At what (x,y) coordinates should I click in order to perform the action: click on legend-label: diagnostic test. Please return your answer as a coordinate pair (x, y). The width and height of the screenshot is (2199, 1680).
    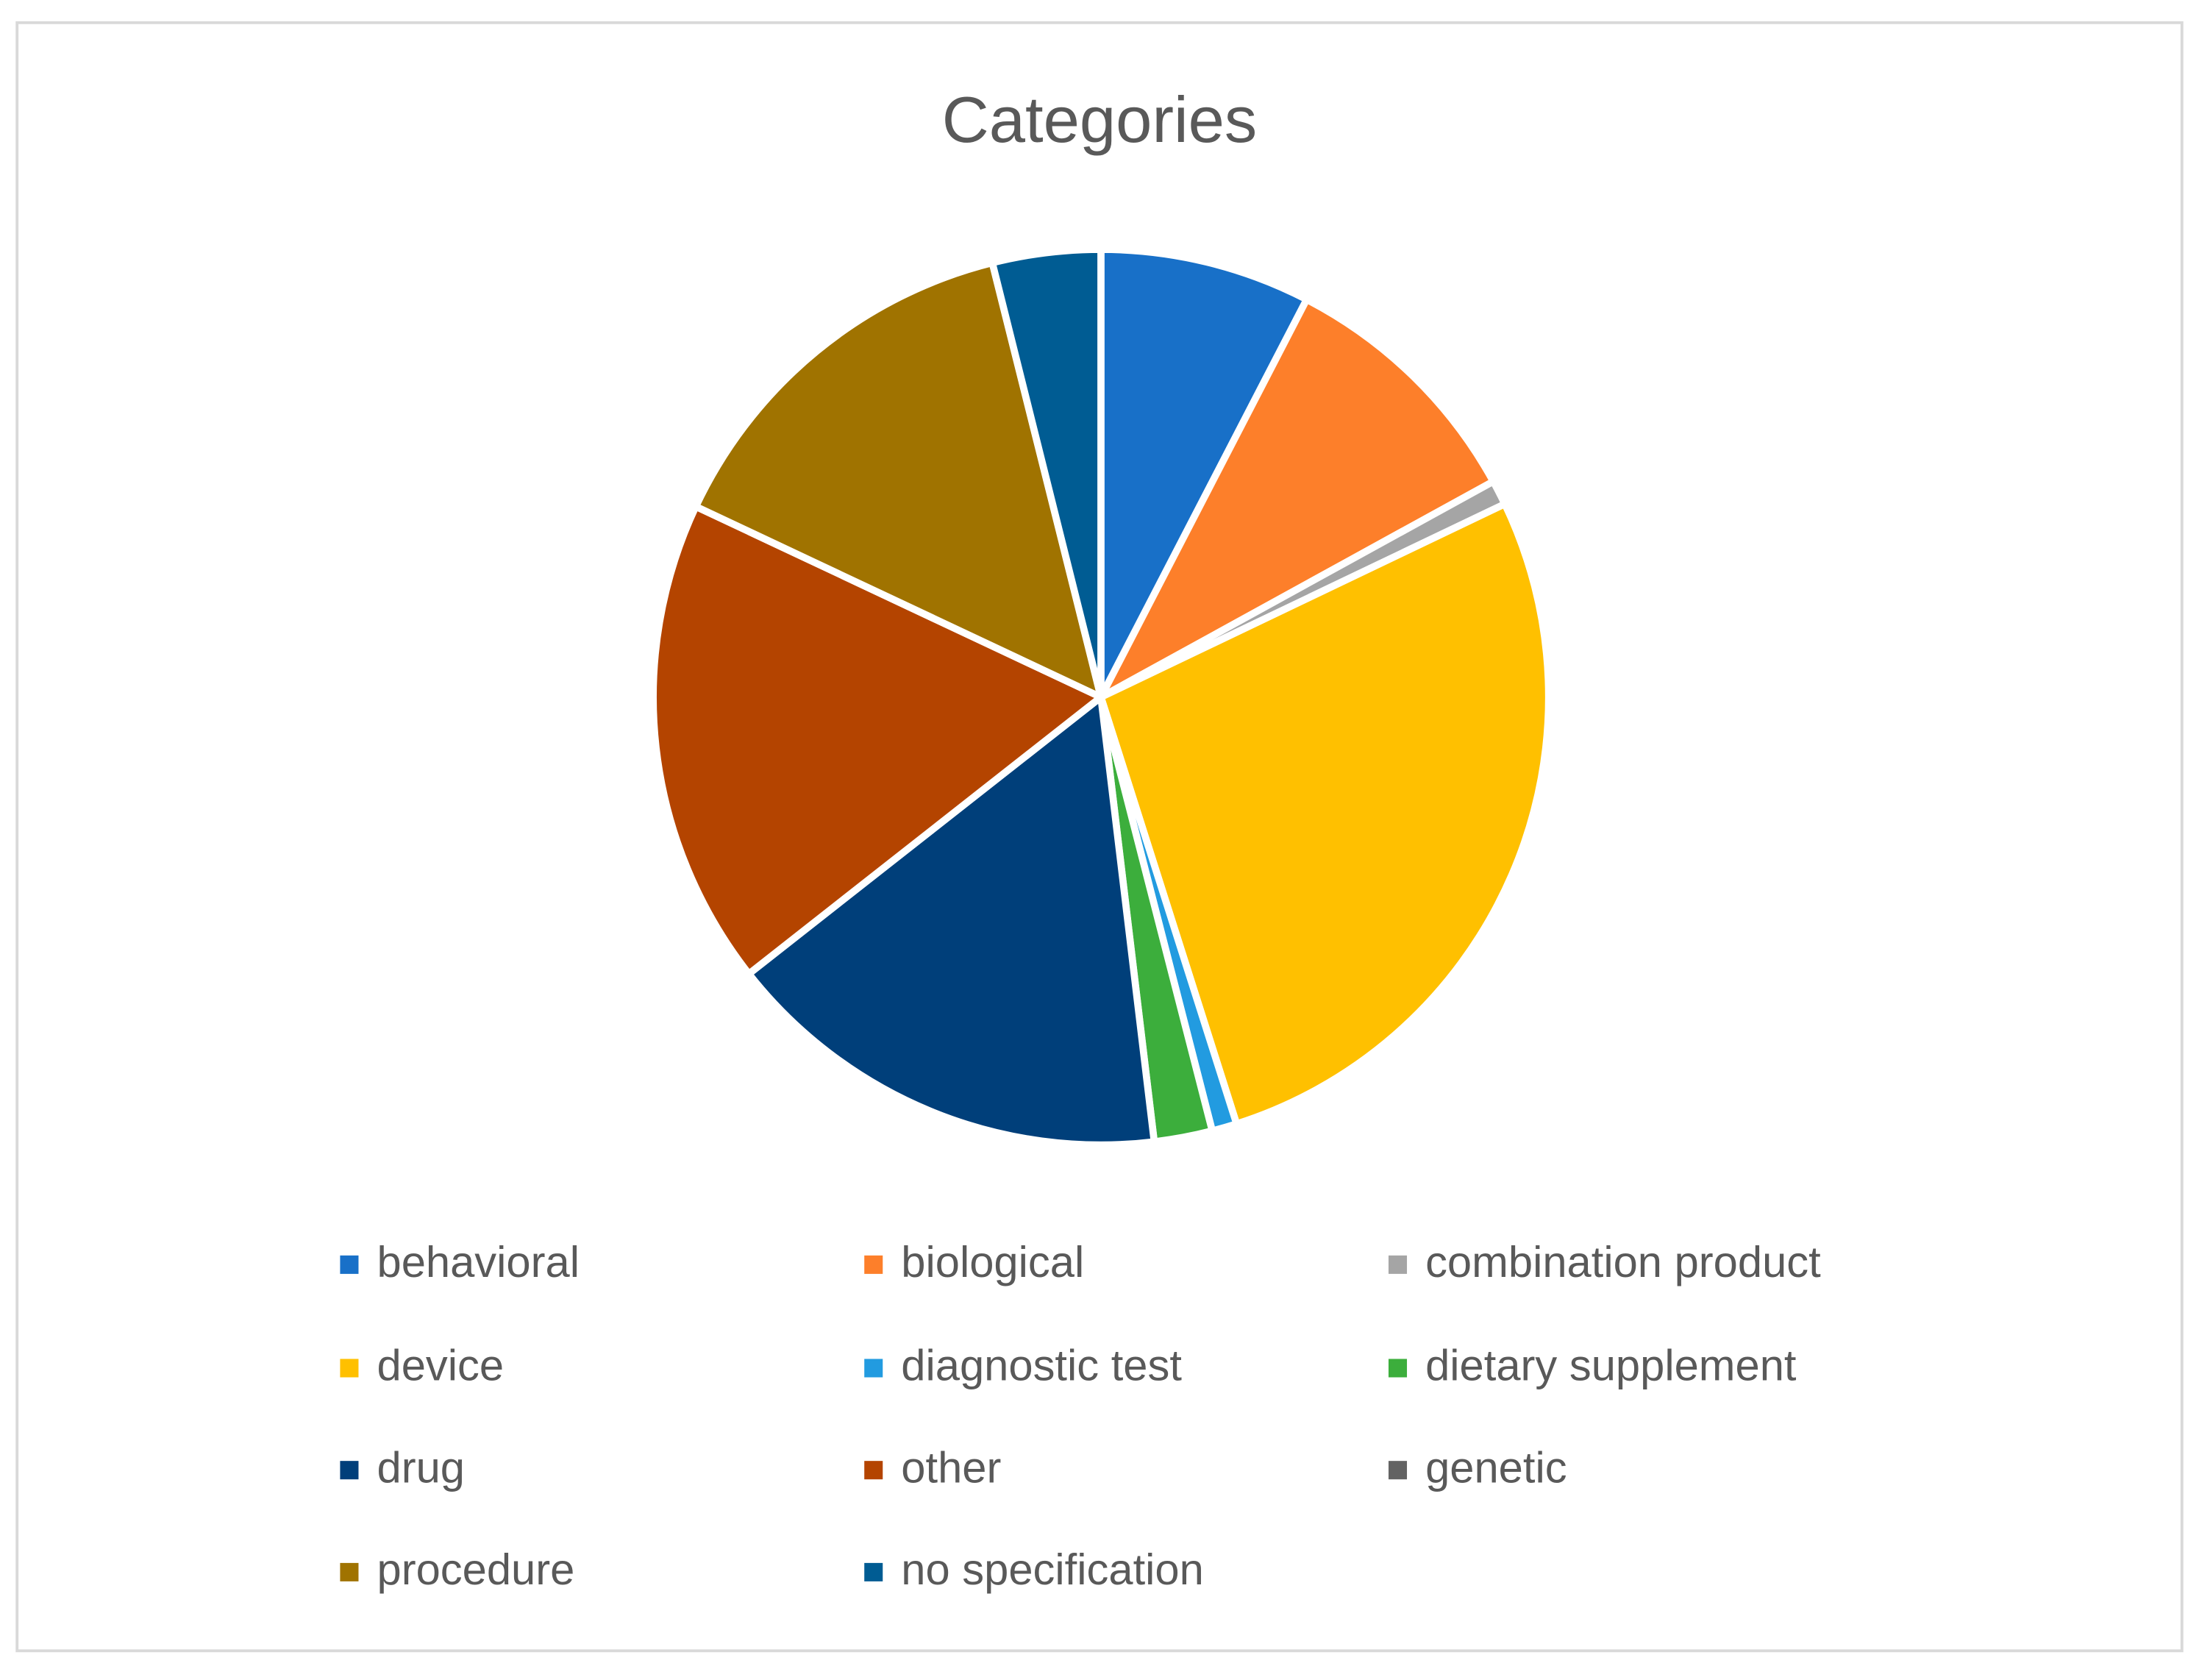
    Looking at the image, I should click on (1041, 1366).